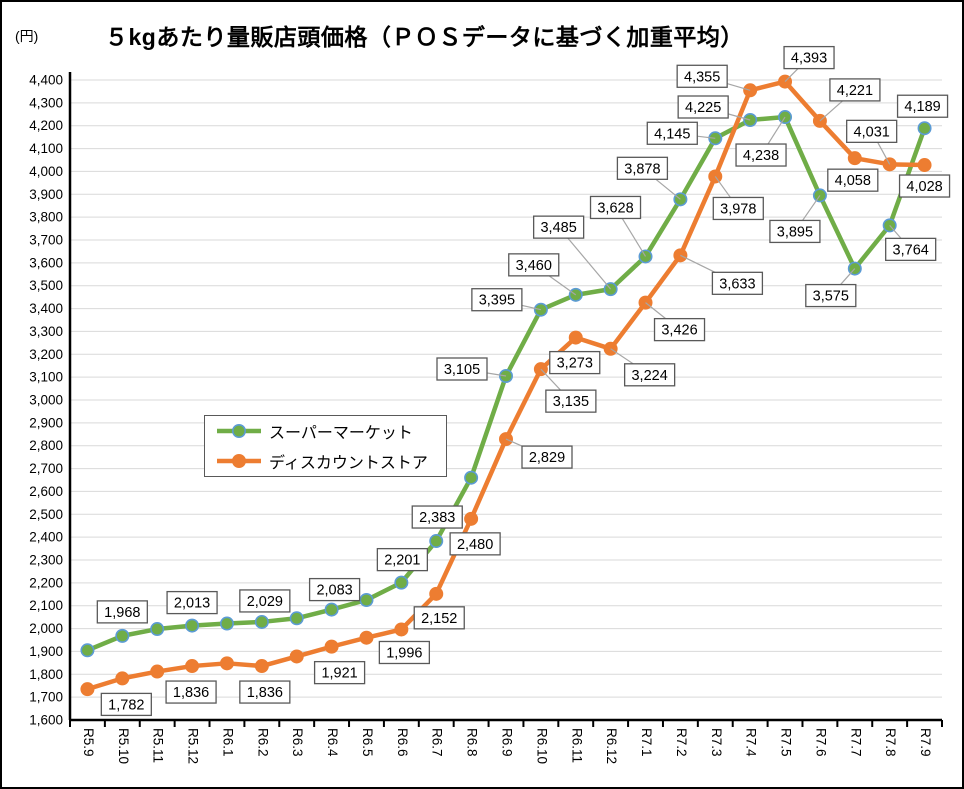 The height and width of the screenshot is (789, 964). What do you see at coordinates (402, 561) in the screenshot?
I see `data-label-value: 2,201` at bounding box center [402, 561].